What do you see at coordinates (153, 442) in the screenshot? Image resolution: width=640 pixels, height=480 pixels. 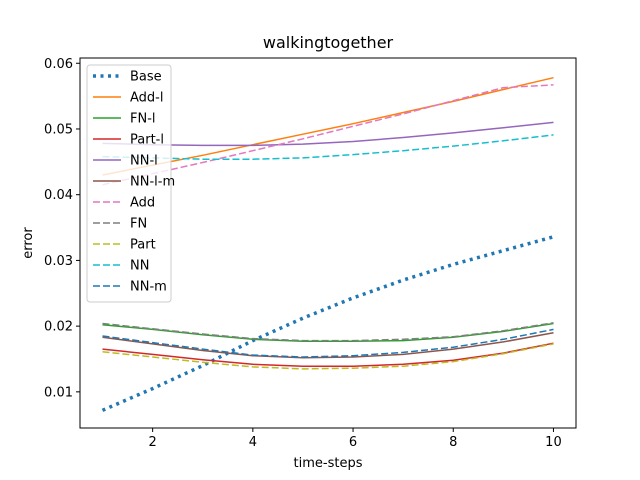 I see `x-tick-label: 2` at bounding box center [153, 442].